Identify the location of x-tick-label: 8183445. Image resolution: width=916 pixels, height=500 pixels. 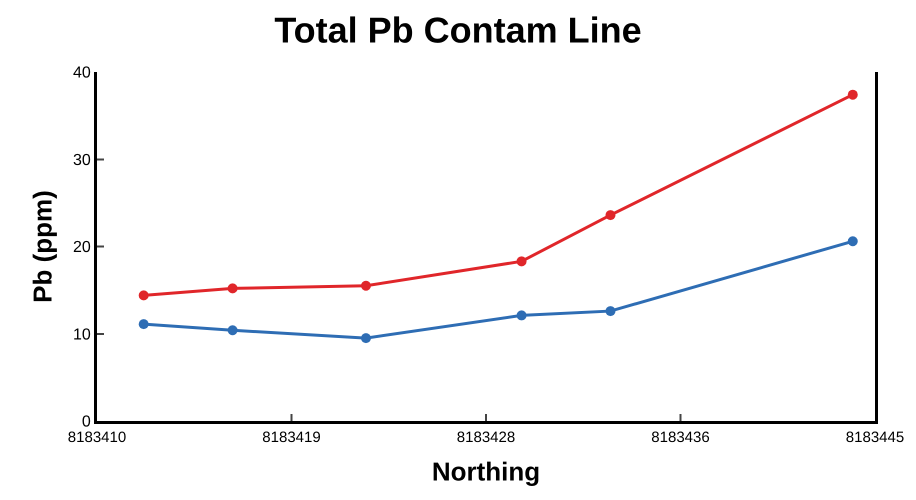
(875, 437).